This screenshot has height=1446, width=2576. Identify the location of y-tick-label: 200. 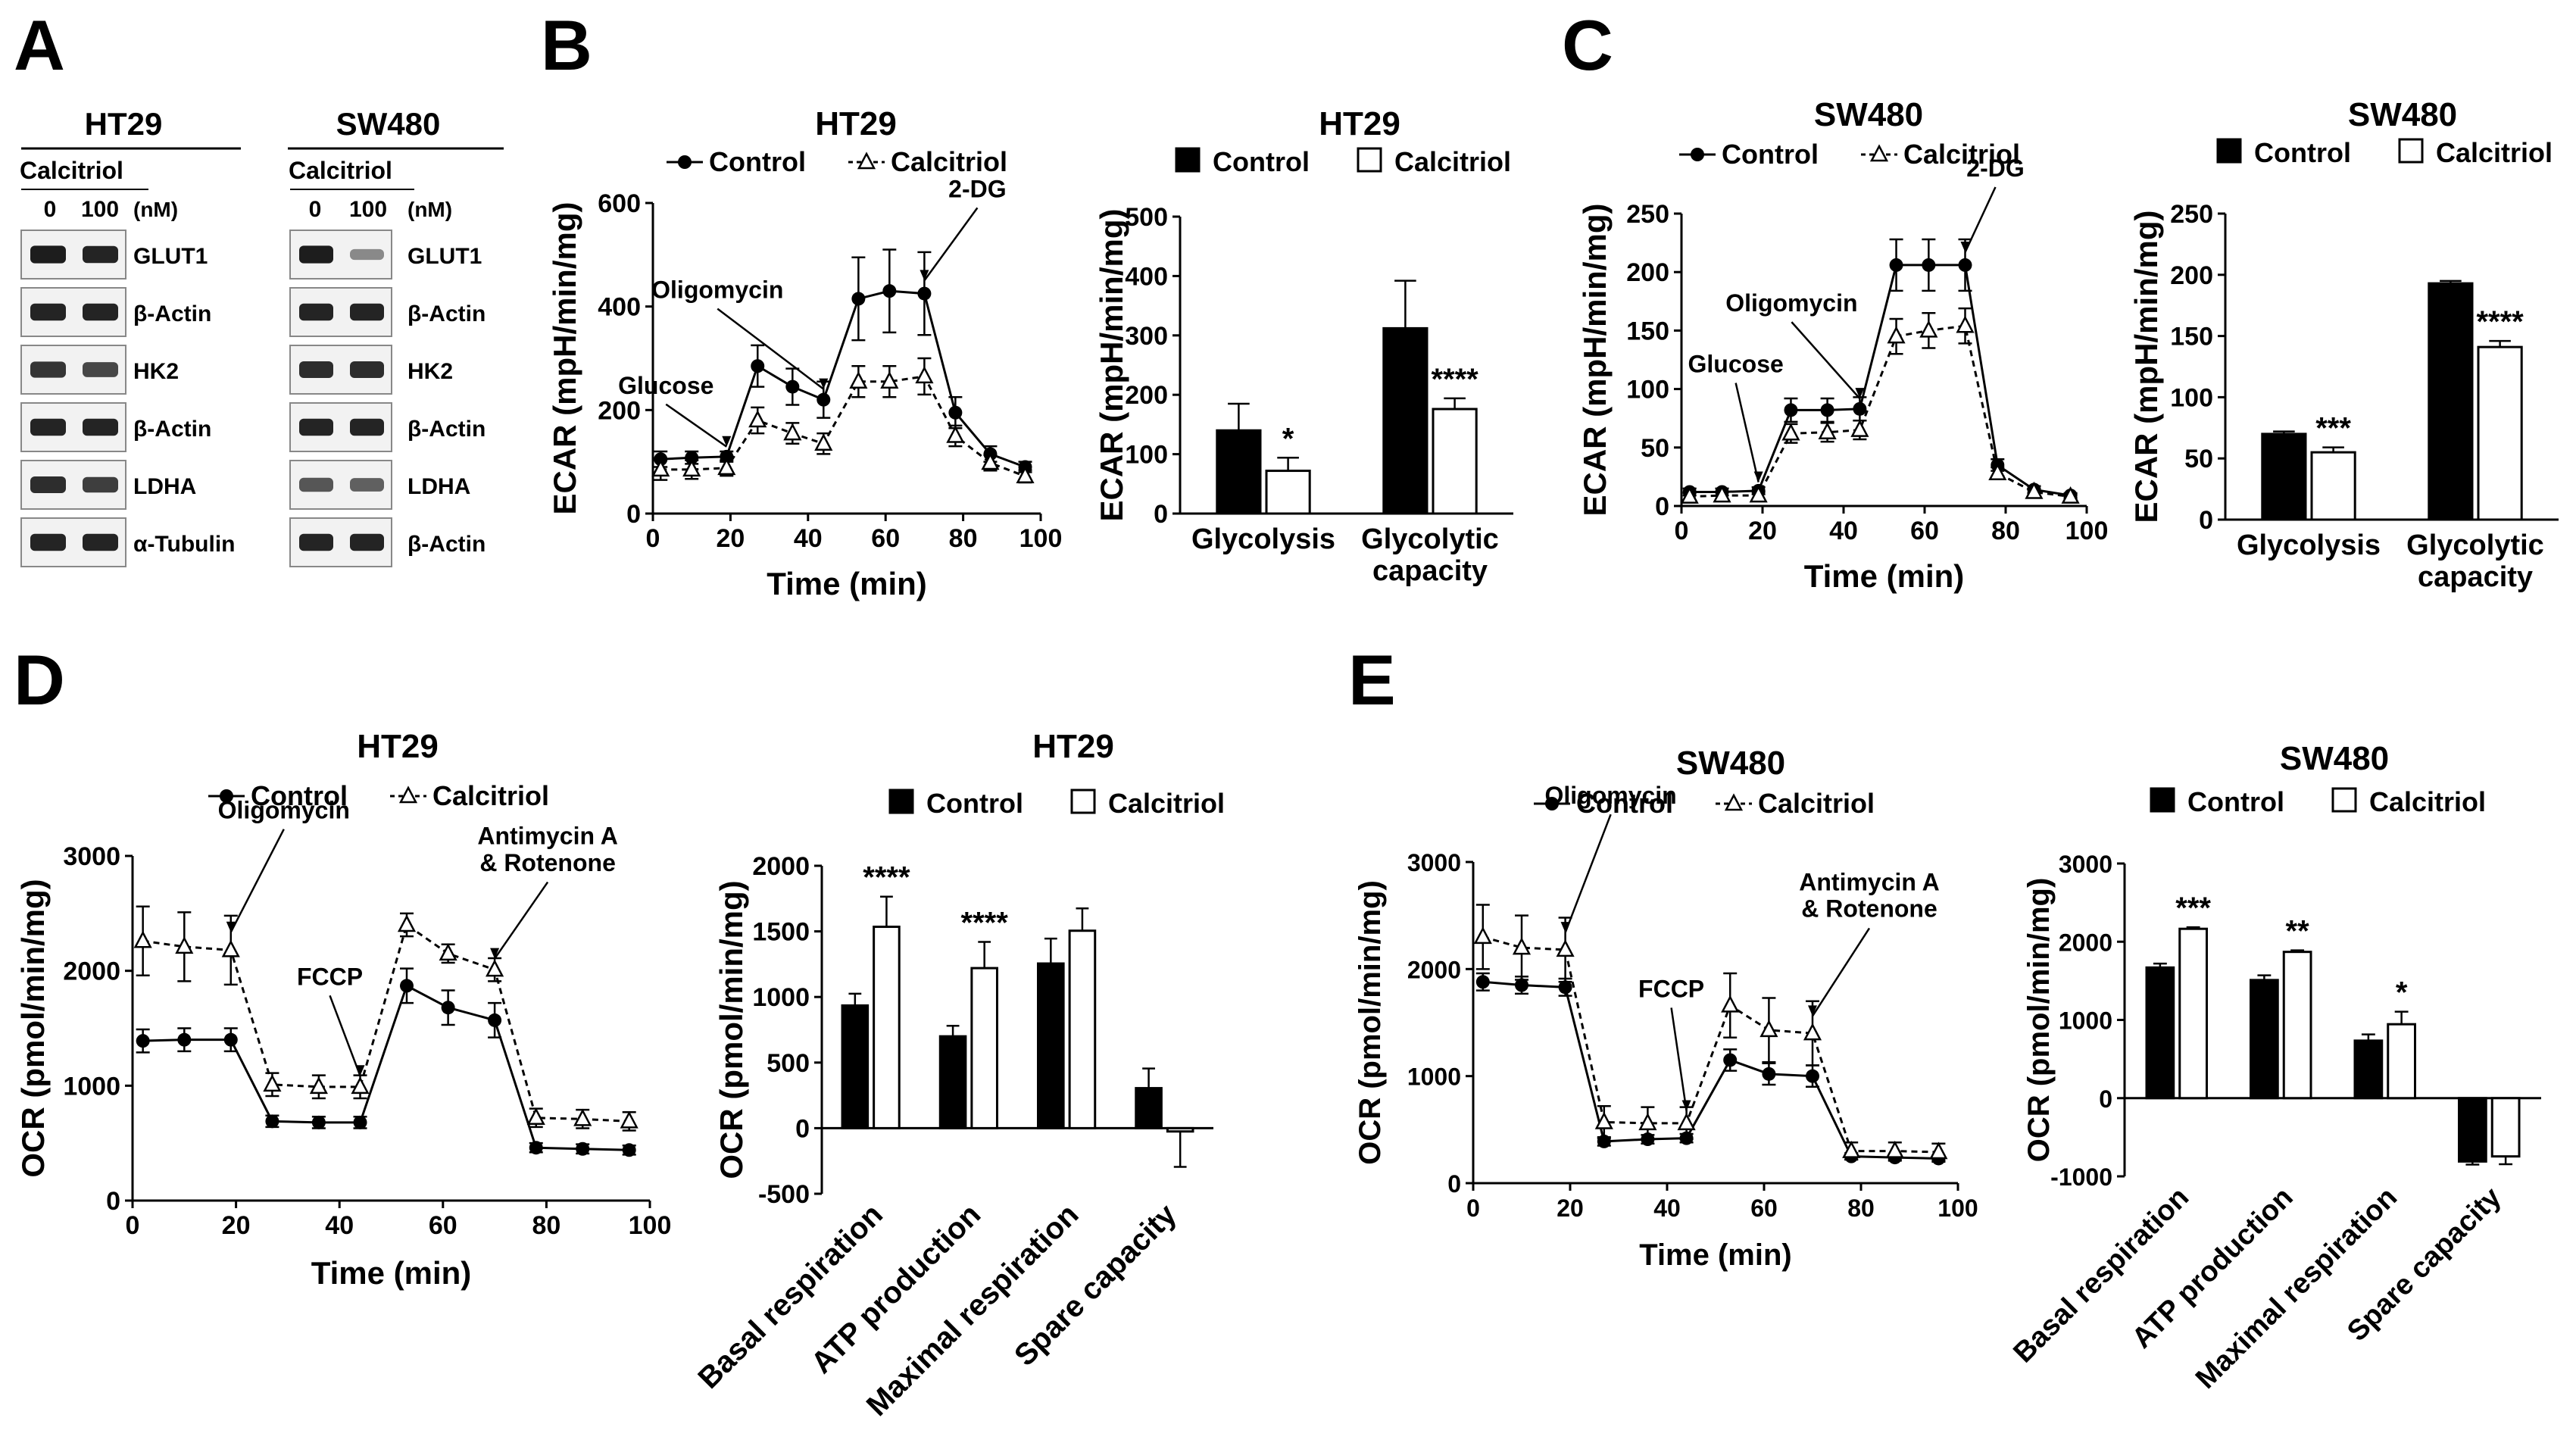
(2191, 275).